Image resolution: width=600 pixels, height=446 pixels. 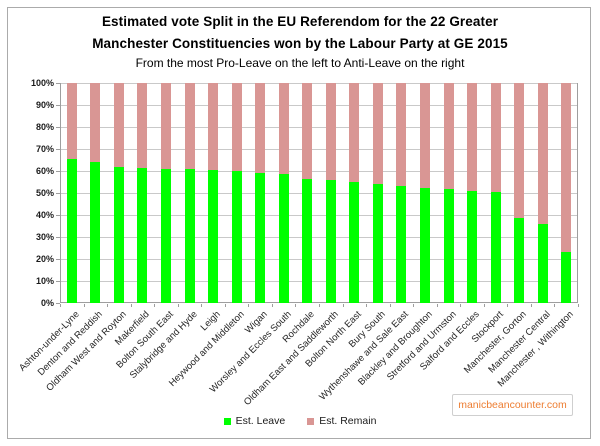 I want to click on legend-swatch-leave-icon, so click(x=227, y=421).